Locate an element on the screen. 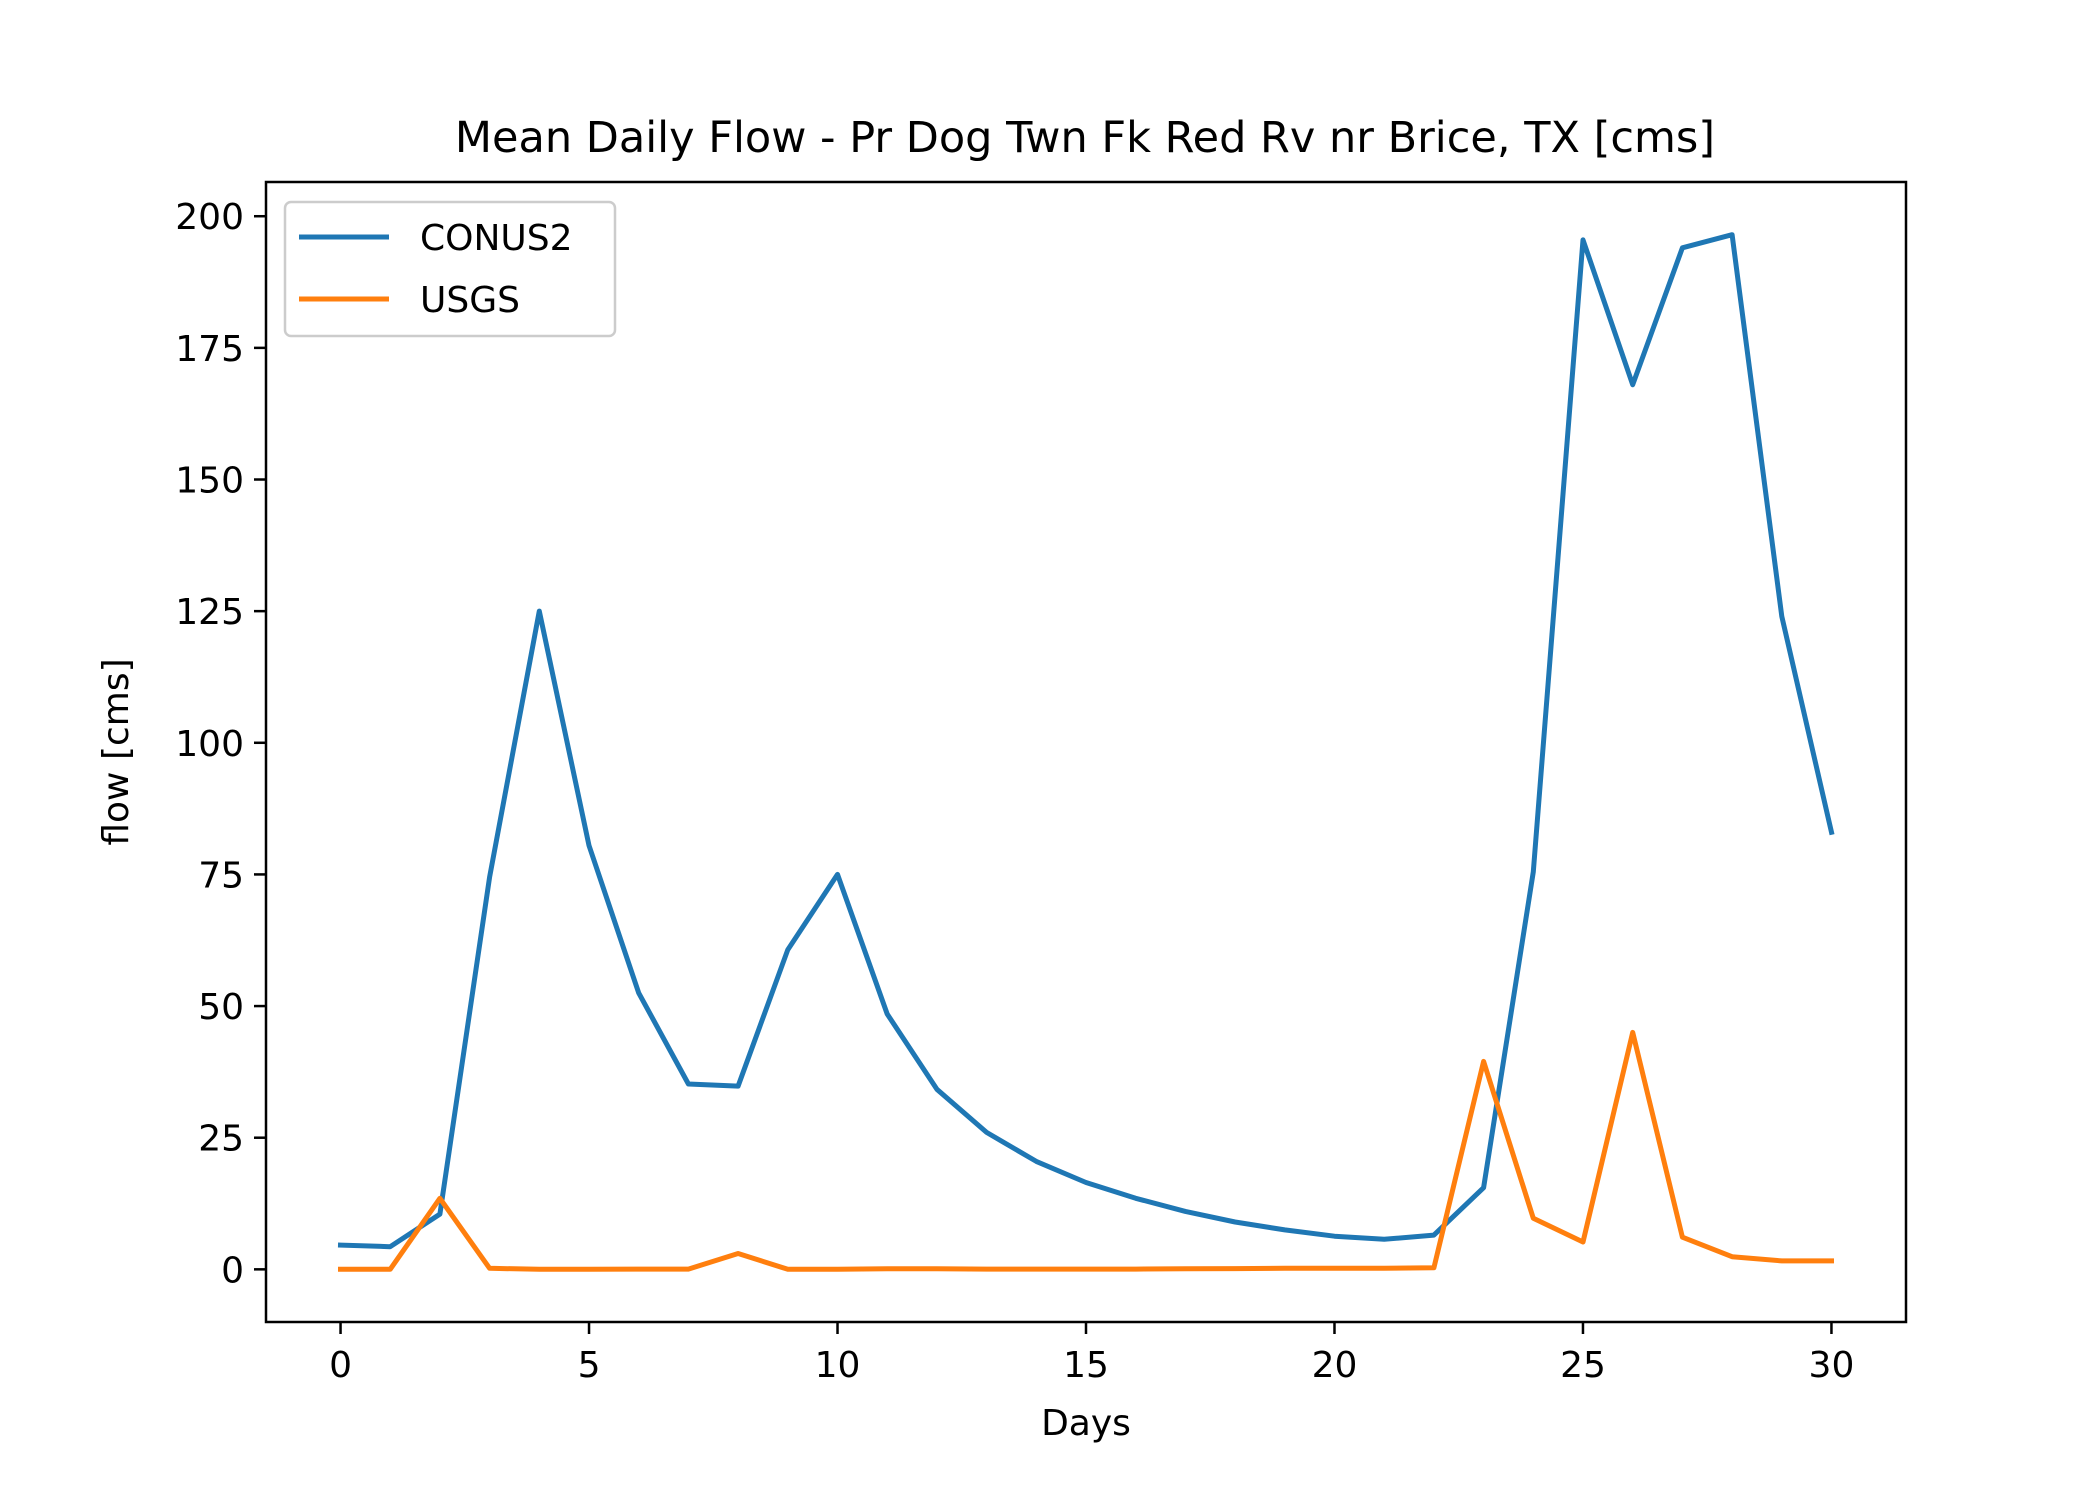 Image resolution: width=2100 pixels, height=1500 pixels. y-tick-label: 150 is located at coordinates (209, 481).